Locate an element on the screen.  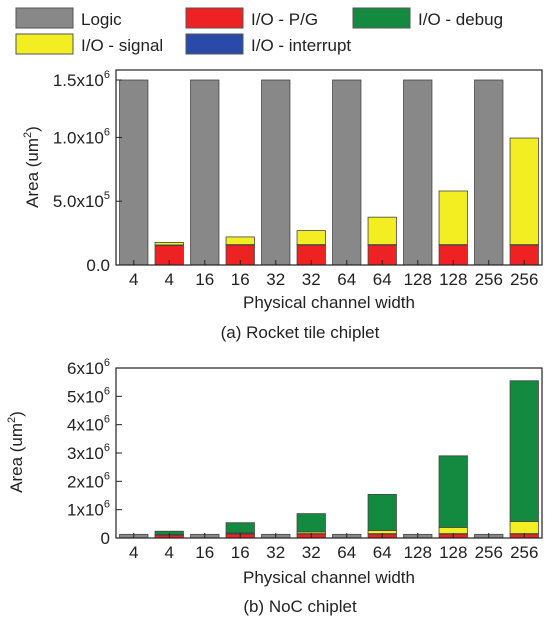
chart-b-x-tick-label-5: 32 is located at coordinates (311, 552).